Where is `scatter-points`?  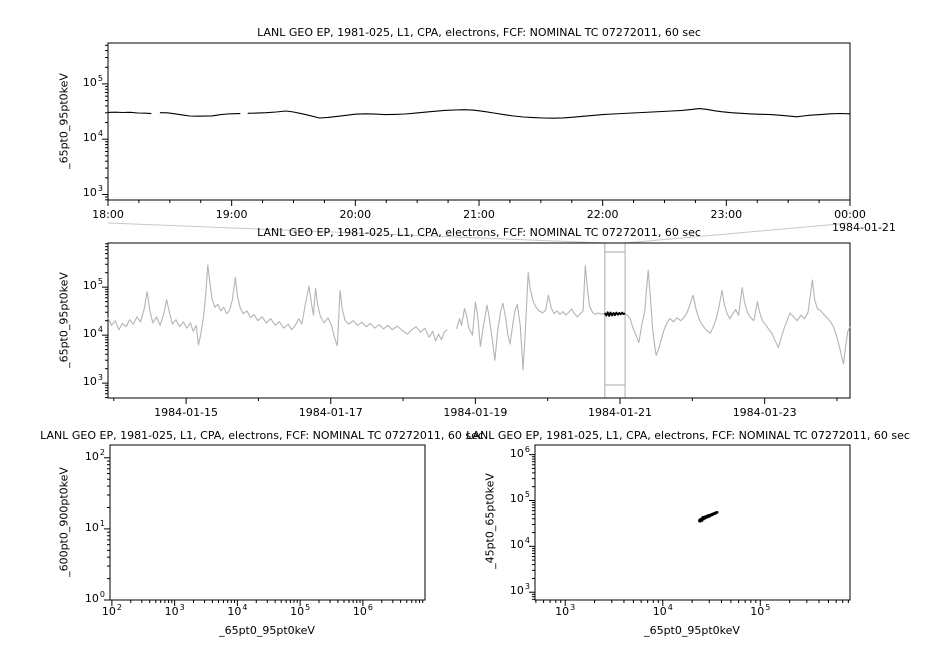
scatter-points is located at coordinates (708, 516).